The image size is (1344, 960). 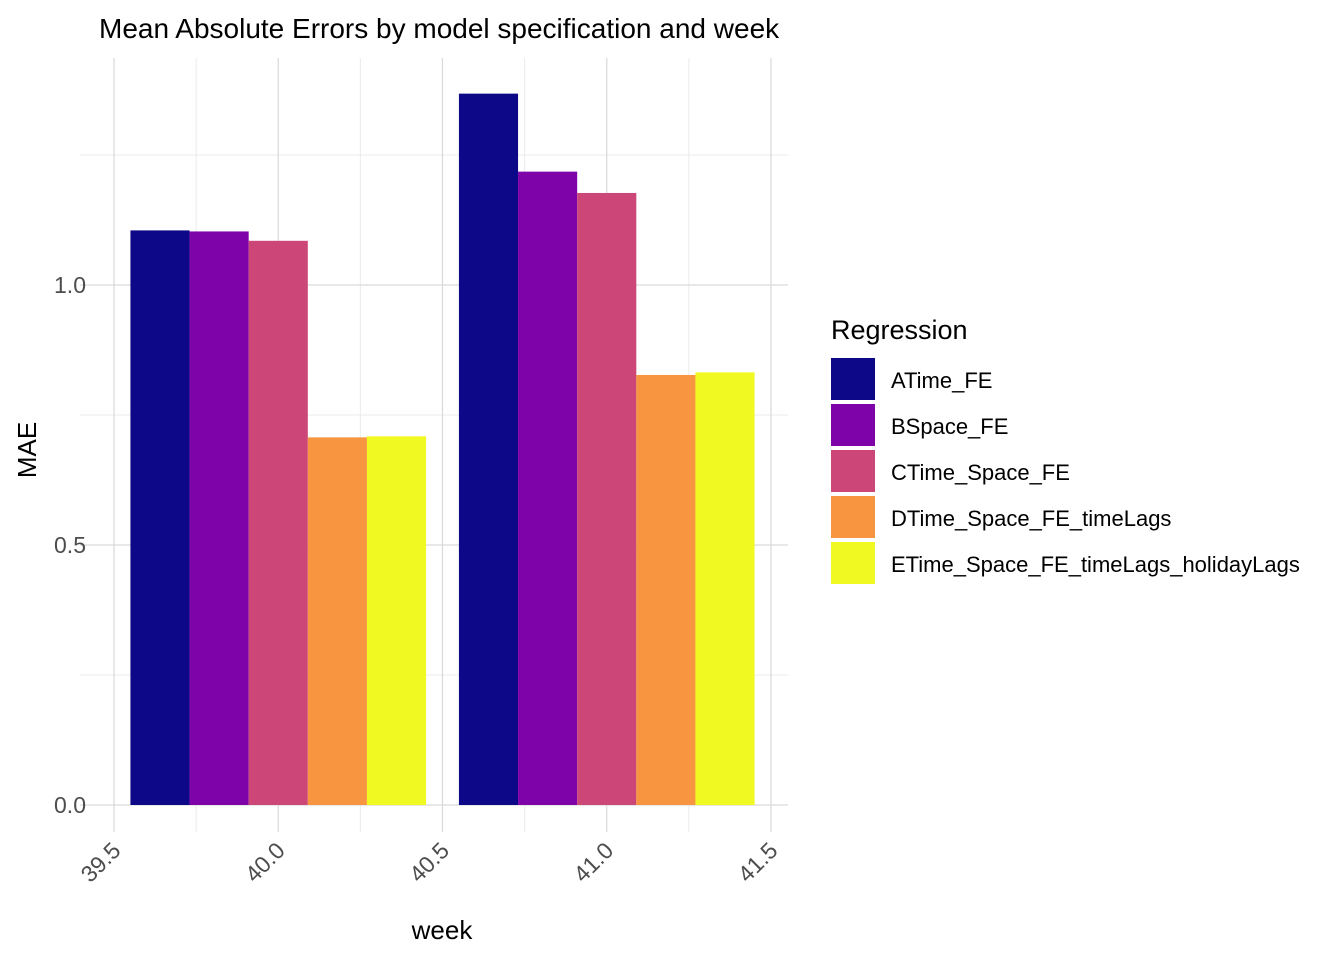 What do you see at coordinates (980, 472) in the screenshot?
I see `legend-label-CTime_Space_FE: CTime_Space_FE` at bounding box center [980, 472].